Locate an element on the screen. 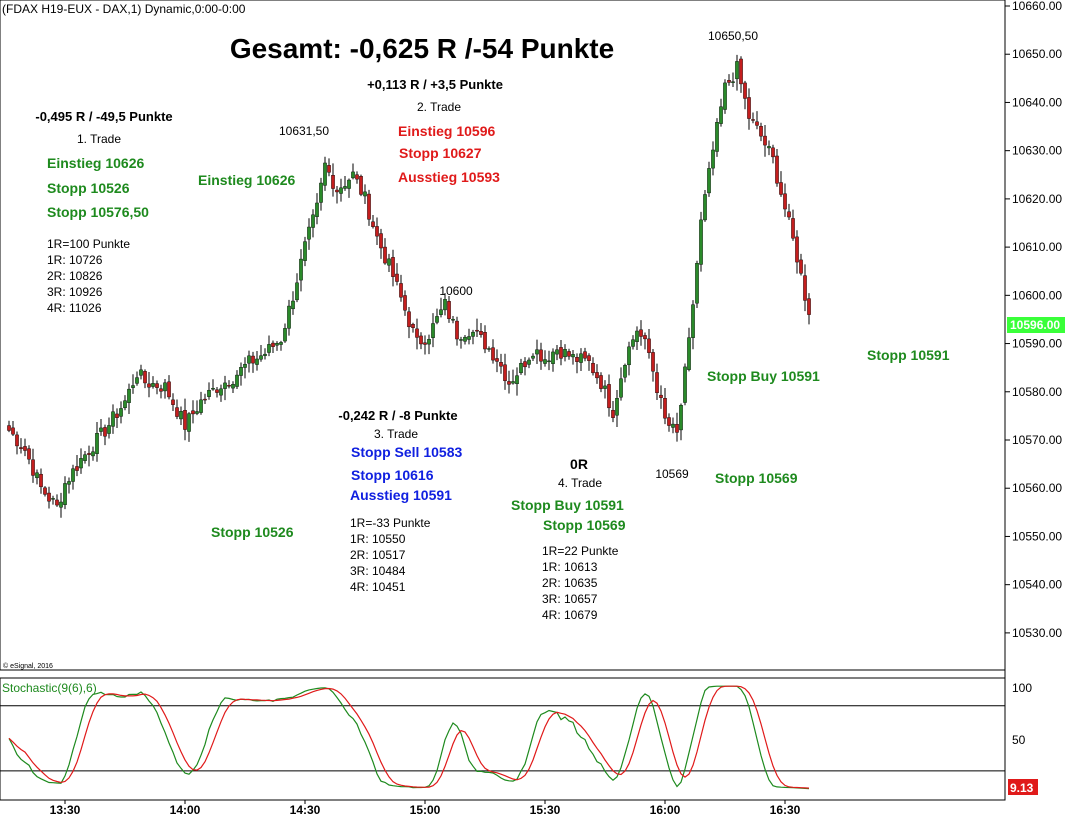  price-tick-label: 10600.00 is located at coordinates (1037, 295).